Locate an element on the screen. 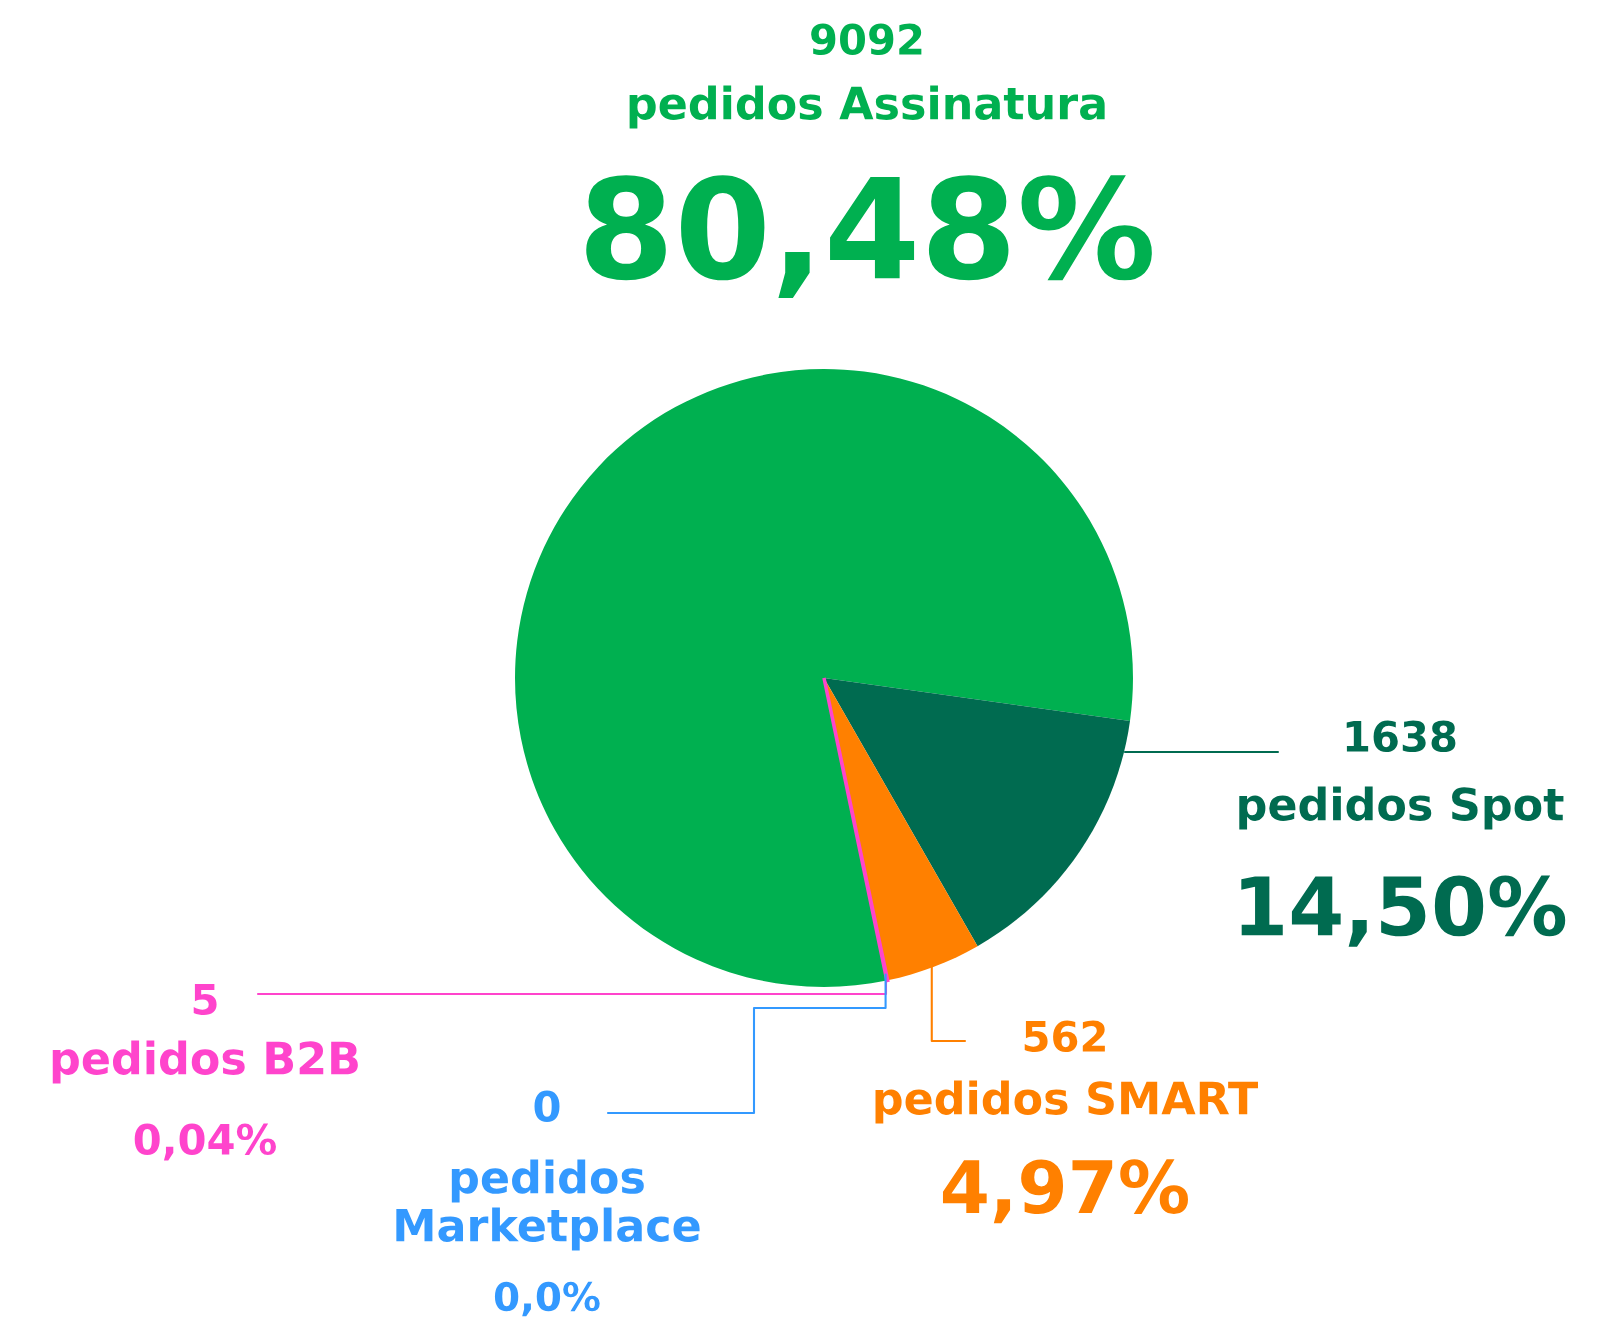  slice-label: pedidos B2B is located at coordinates (205, 1062).